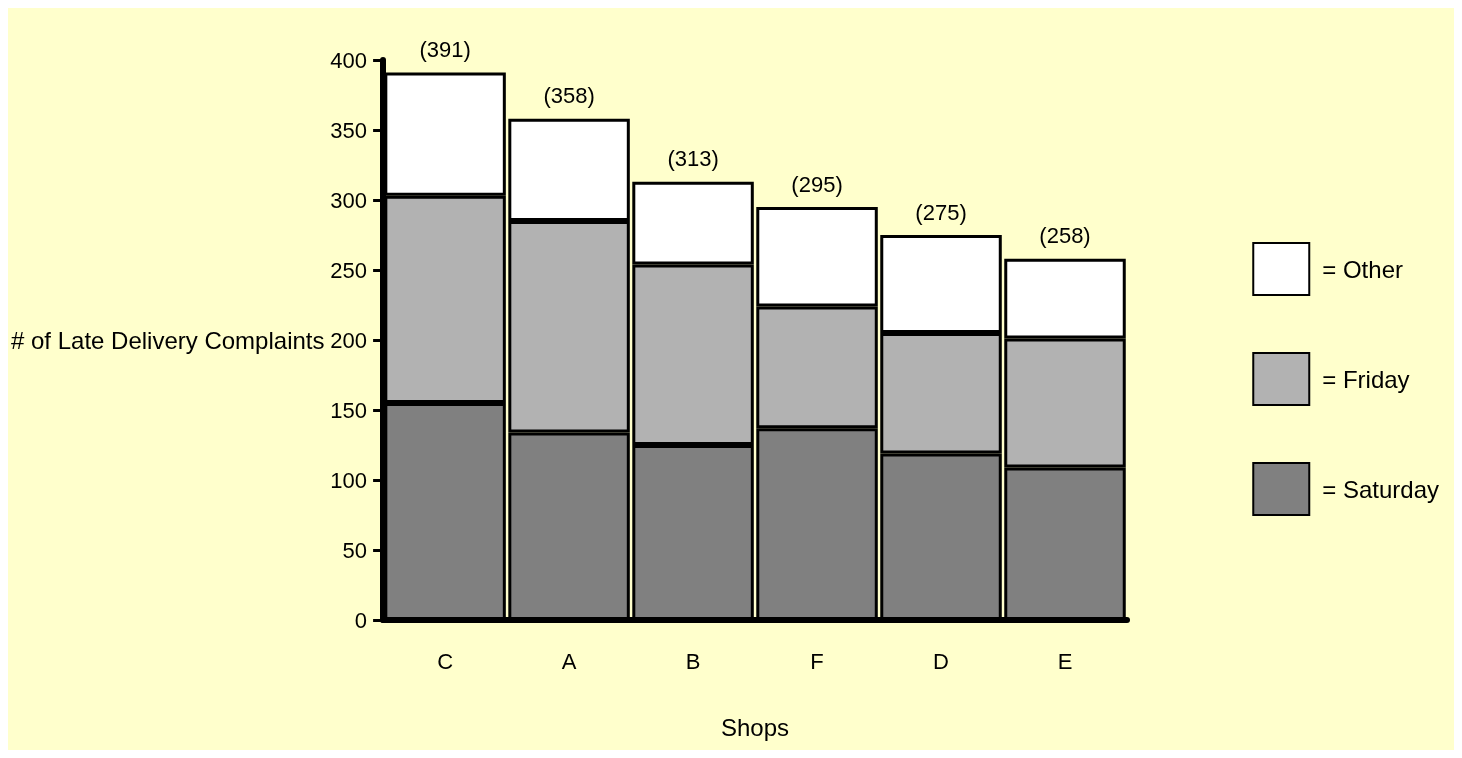 The image size is (1462, 758). What do you see at coordinates (349, 60) in the screenshot?
I see `y-tick-label: 400` at bounding box center [349, 60].